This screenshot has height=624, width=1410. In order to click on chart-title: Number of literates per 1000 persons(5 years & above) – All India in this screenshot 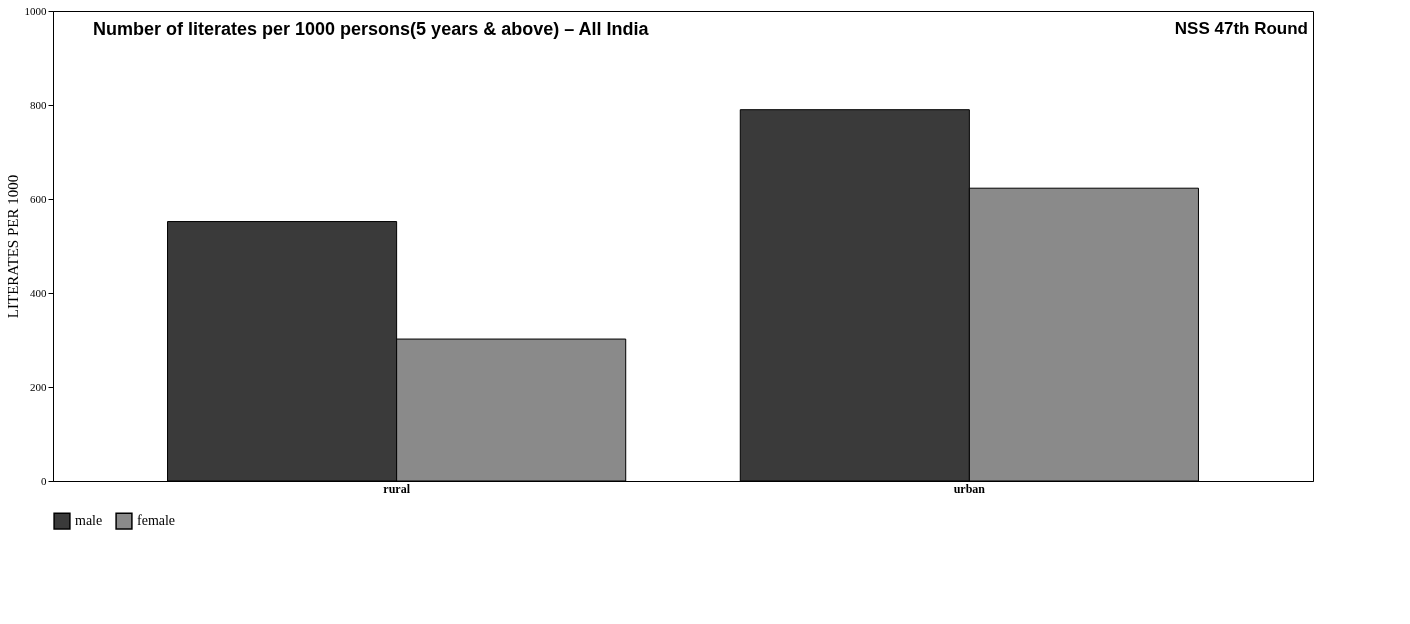, I will do `click(371, 29)`.